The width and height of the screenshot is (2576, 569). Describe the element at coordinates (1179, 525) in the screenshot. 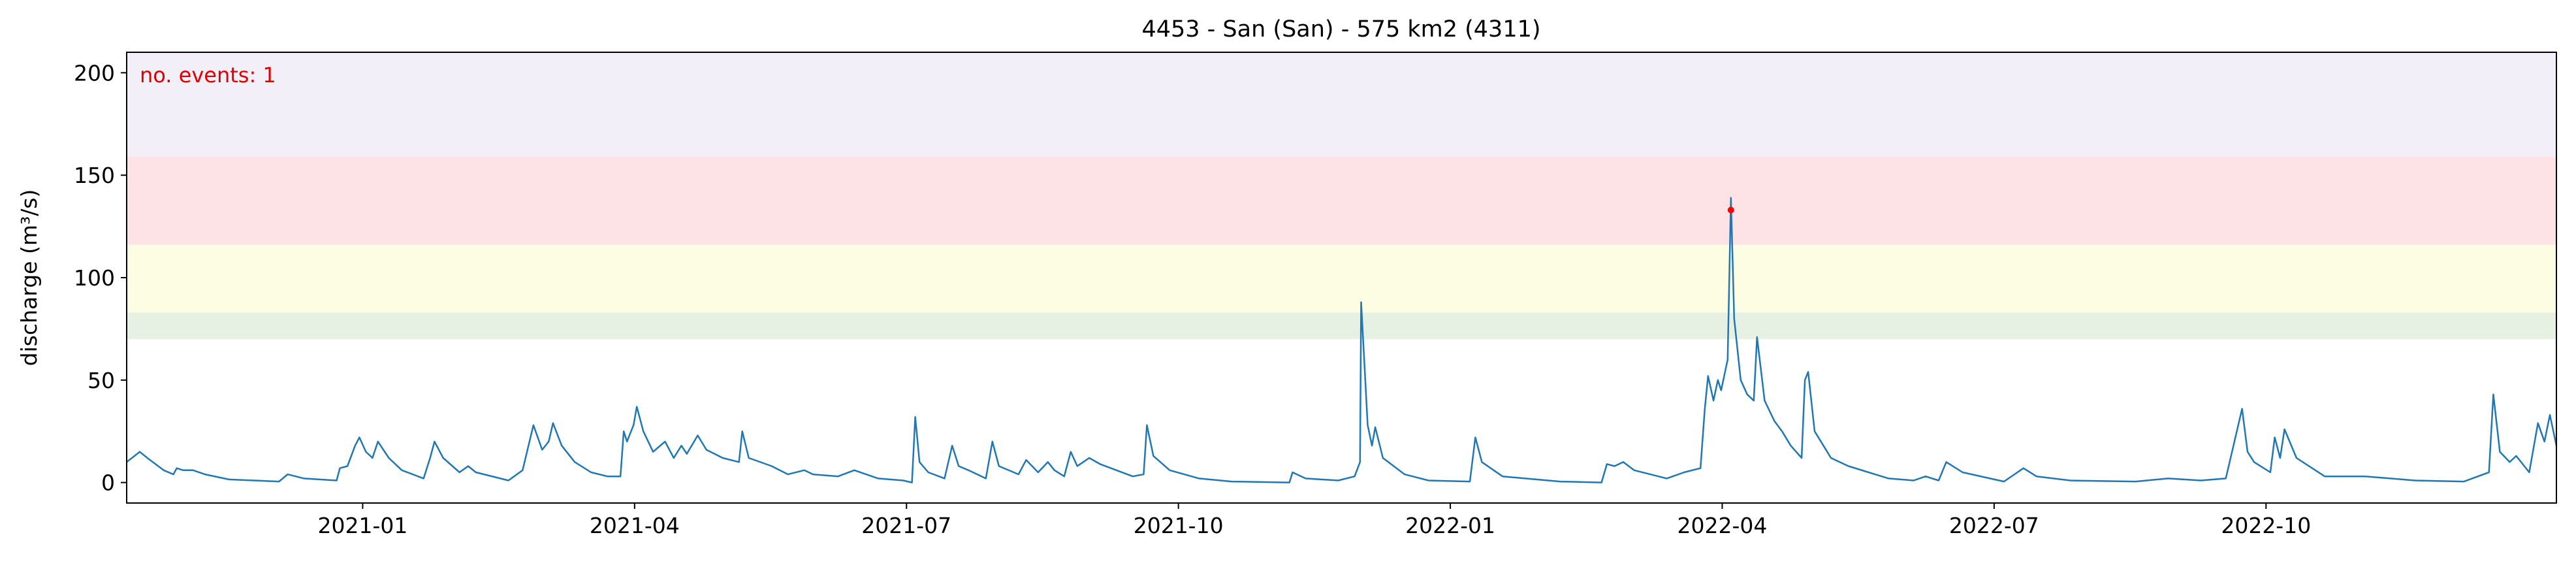

I see `x-tick-label: 2021-10` at that location.